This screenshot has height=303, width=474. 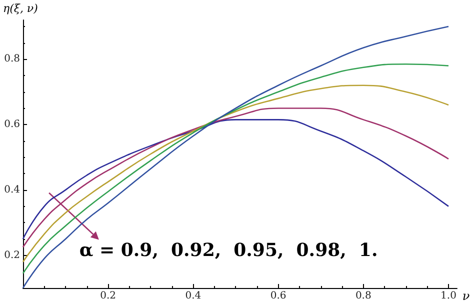 I want to click on x-tick-label: 0.2, so click(x=108, y=296).